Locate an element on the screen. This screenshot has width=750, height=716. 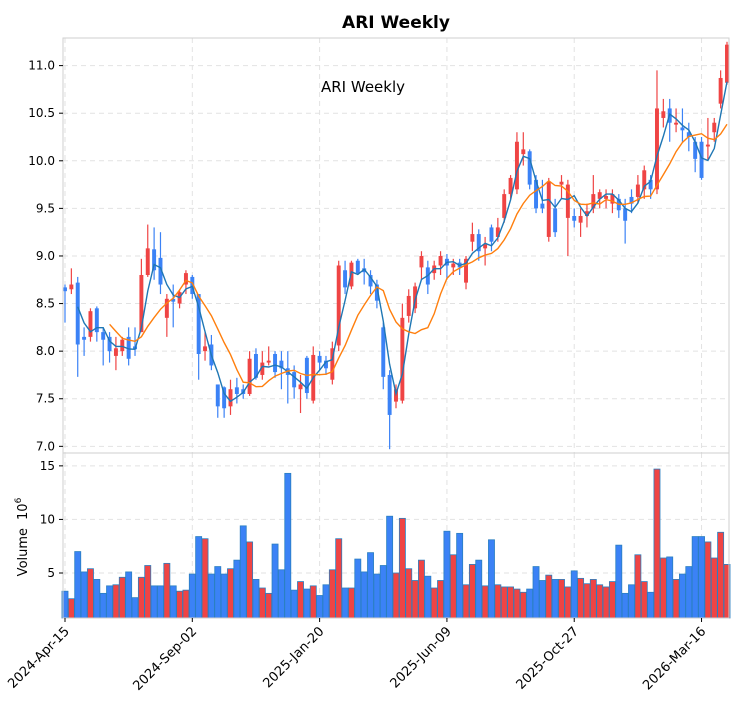
volume-tick-label: 15 is located at coordinates (47, 466).